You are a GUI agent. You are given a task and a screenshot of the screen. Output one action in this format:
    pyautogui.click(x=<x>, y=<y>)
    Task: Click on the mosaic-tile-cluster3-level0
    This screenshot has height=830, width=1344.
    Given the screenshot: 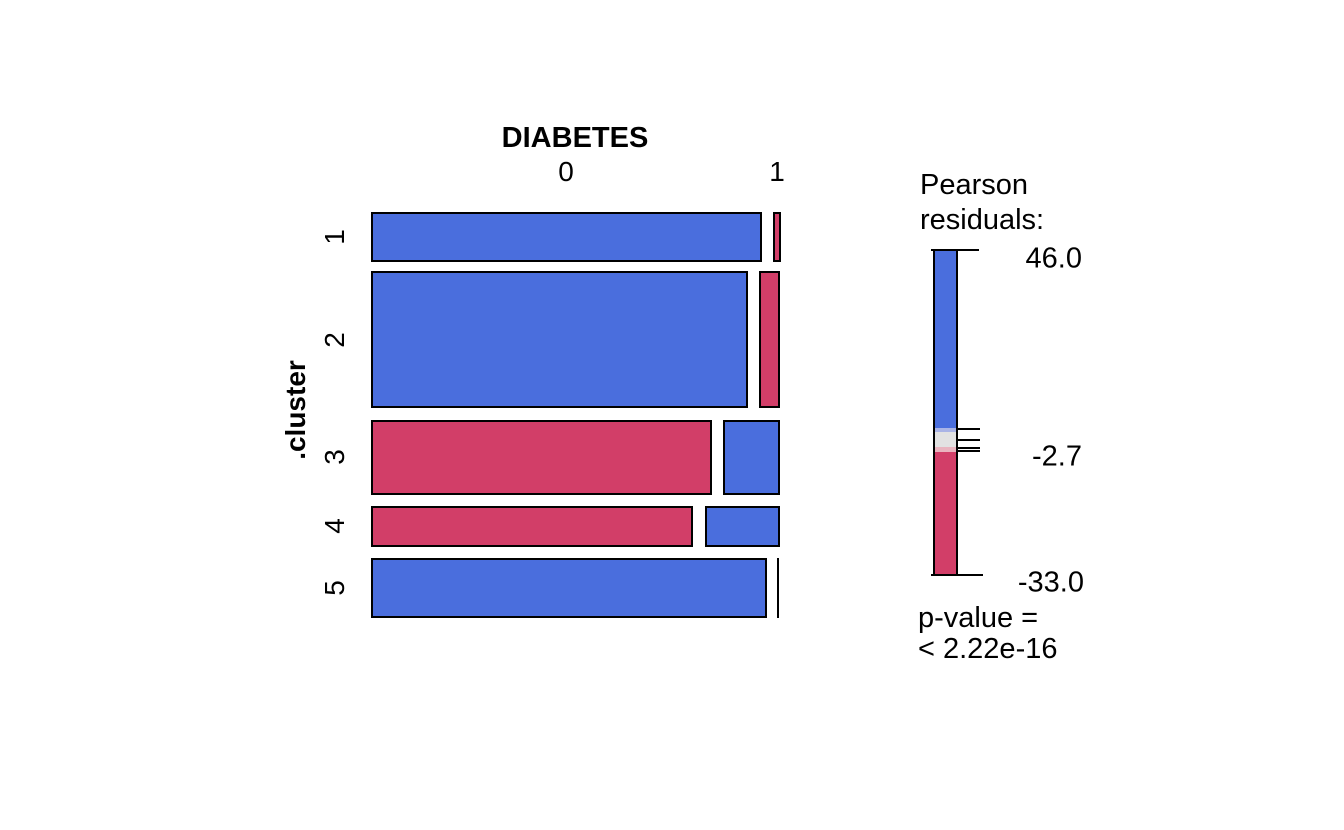 What is the action you would take?
    pyautogui.click(x=541, y=457)
    